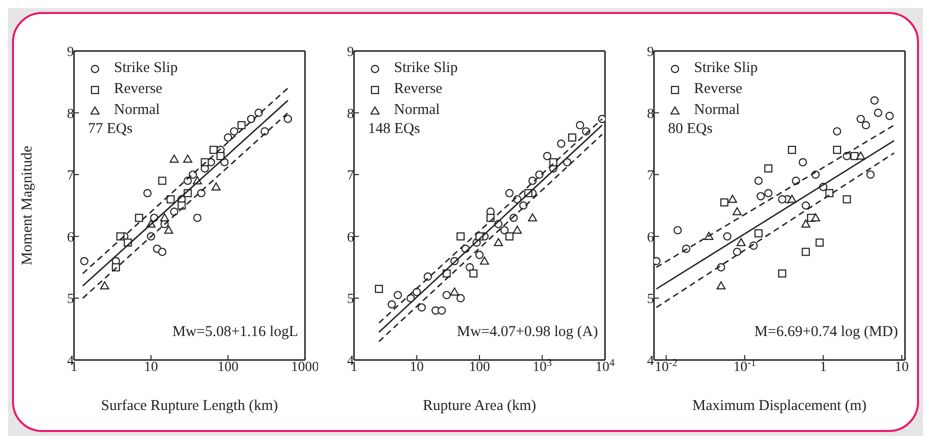  I want to click on annotation: M=6.69+0.74 log (MD), so click(826, 332).